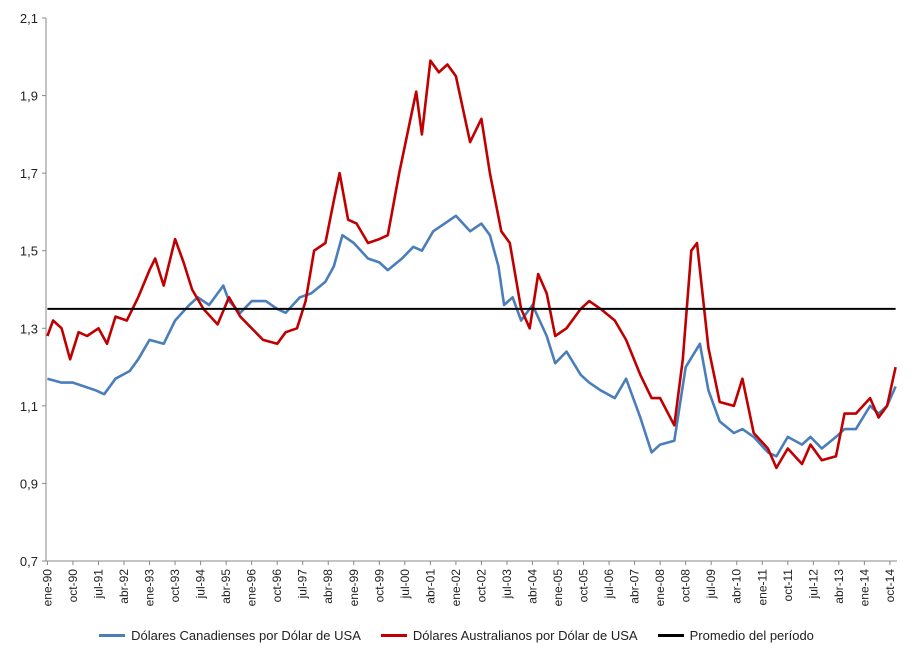 The height and width of the screenshot is (663, 913). Describe the element at coordinates (124, 586) in the screenshot. I see `x-tick-label: abr-92` at that location.